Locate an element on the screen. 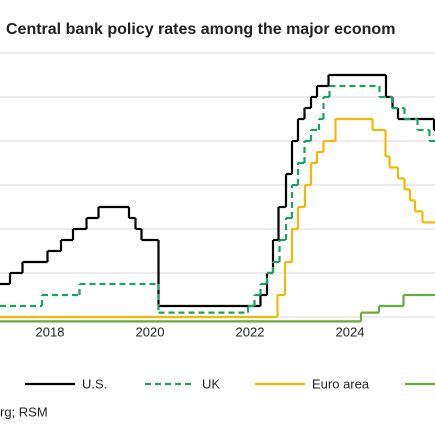  legend-label: Euro area is located at coordinates (341, 383).